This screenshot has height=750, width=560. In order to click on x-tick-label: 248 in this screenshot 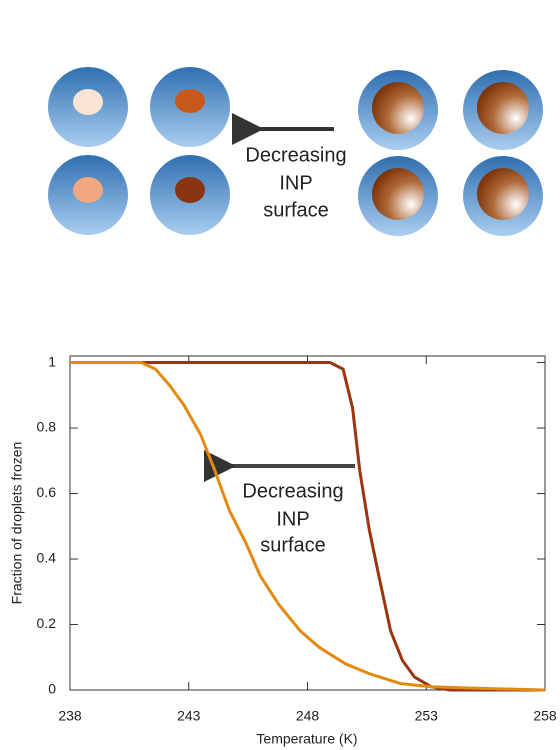, I will do `click(308, 716)`.